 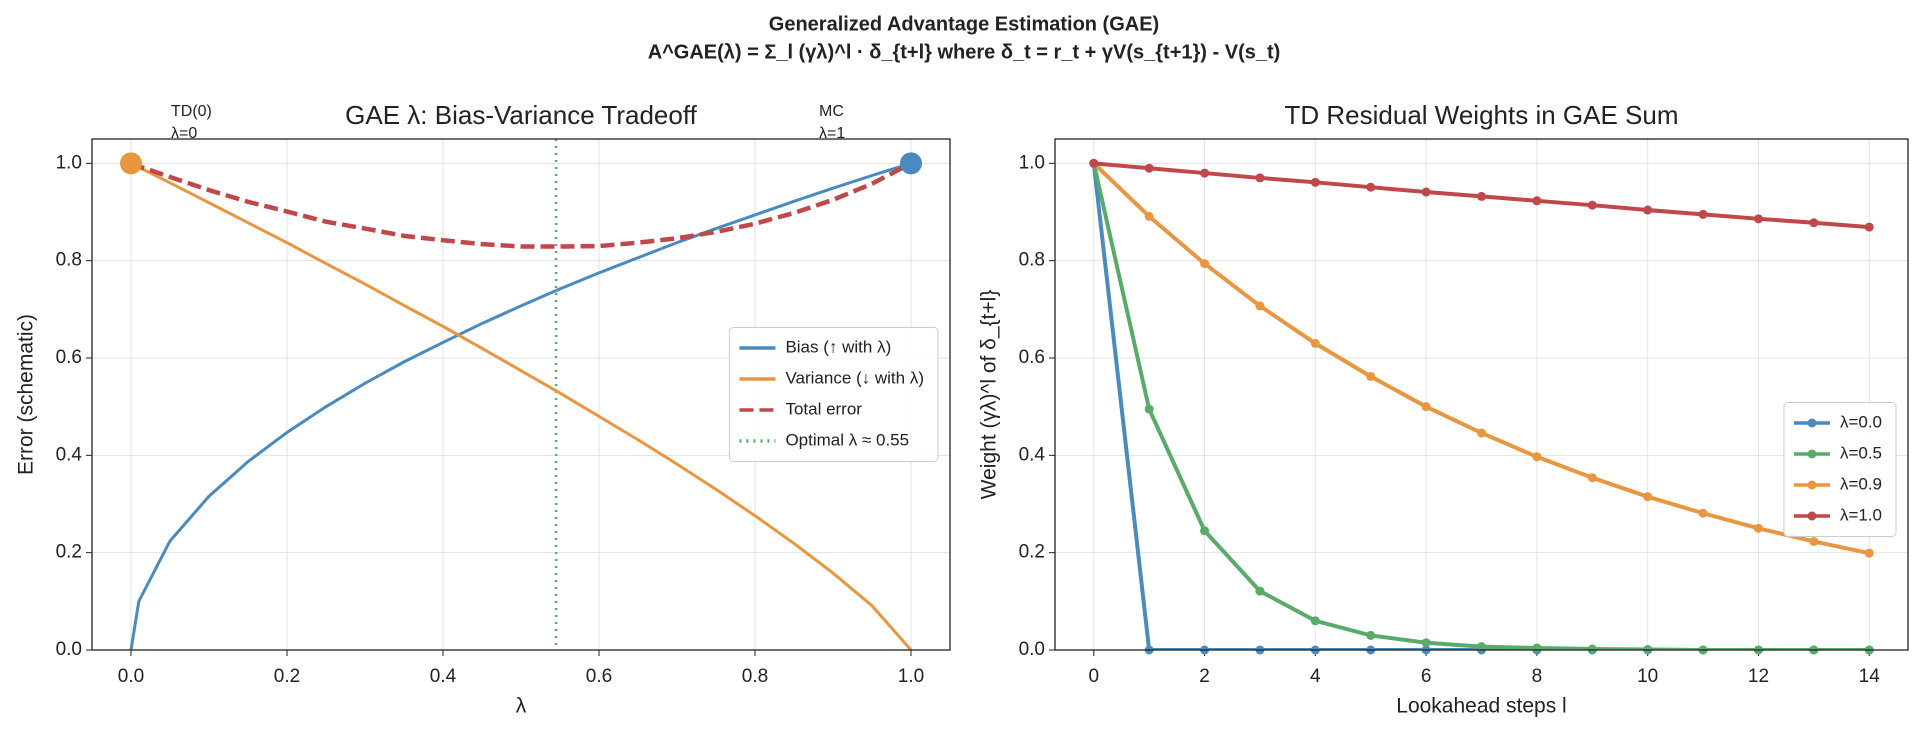 I want to click on x-tick-label: 0.4, so click(x=443, y=676).